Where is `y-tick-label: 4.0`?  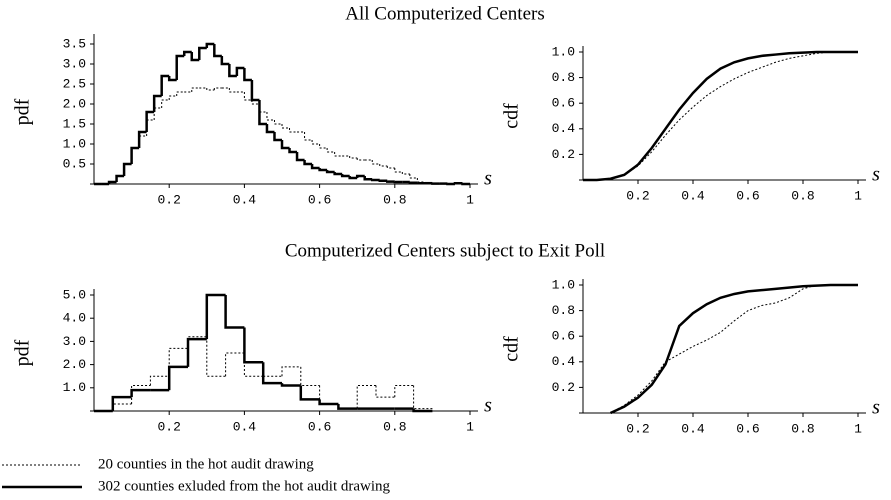
y-tick-label: 4.0 is located at coordinates (74, 318).